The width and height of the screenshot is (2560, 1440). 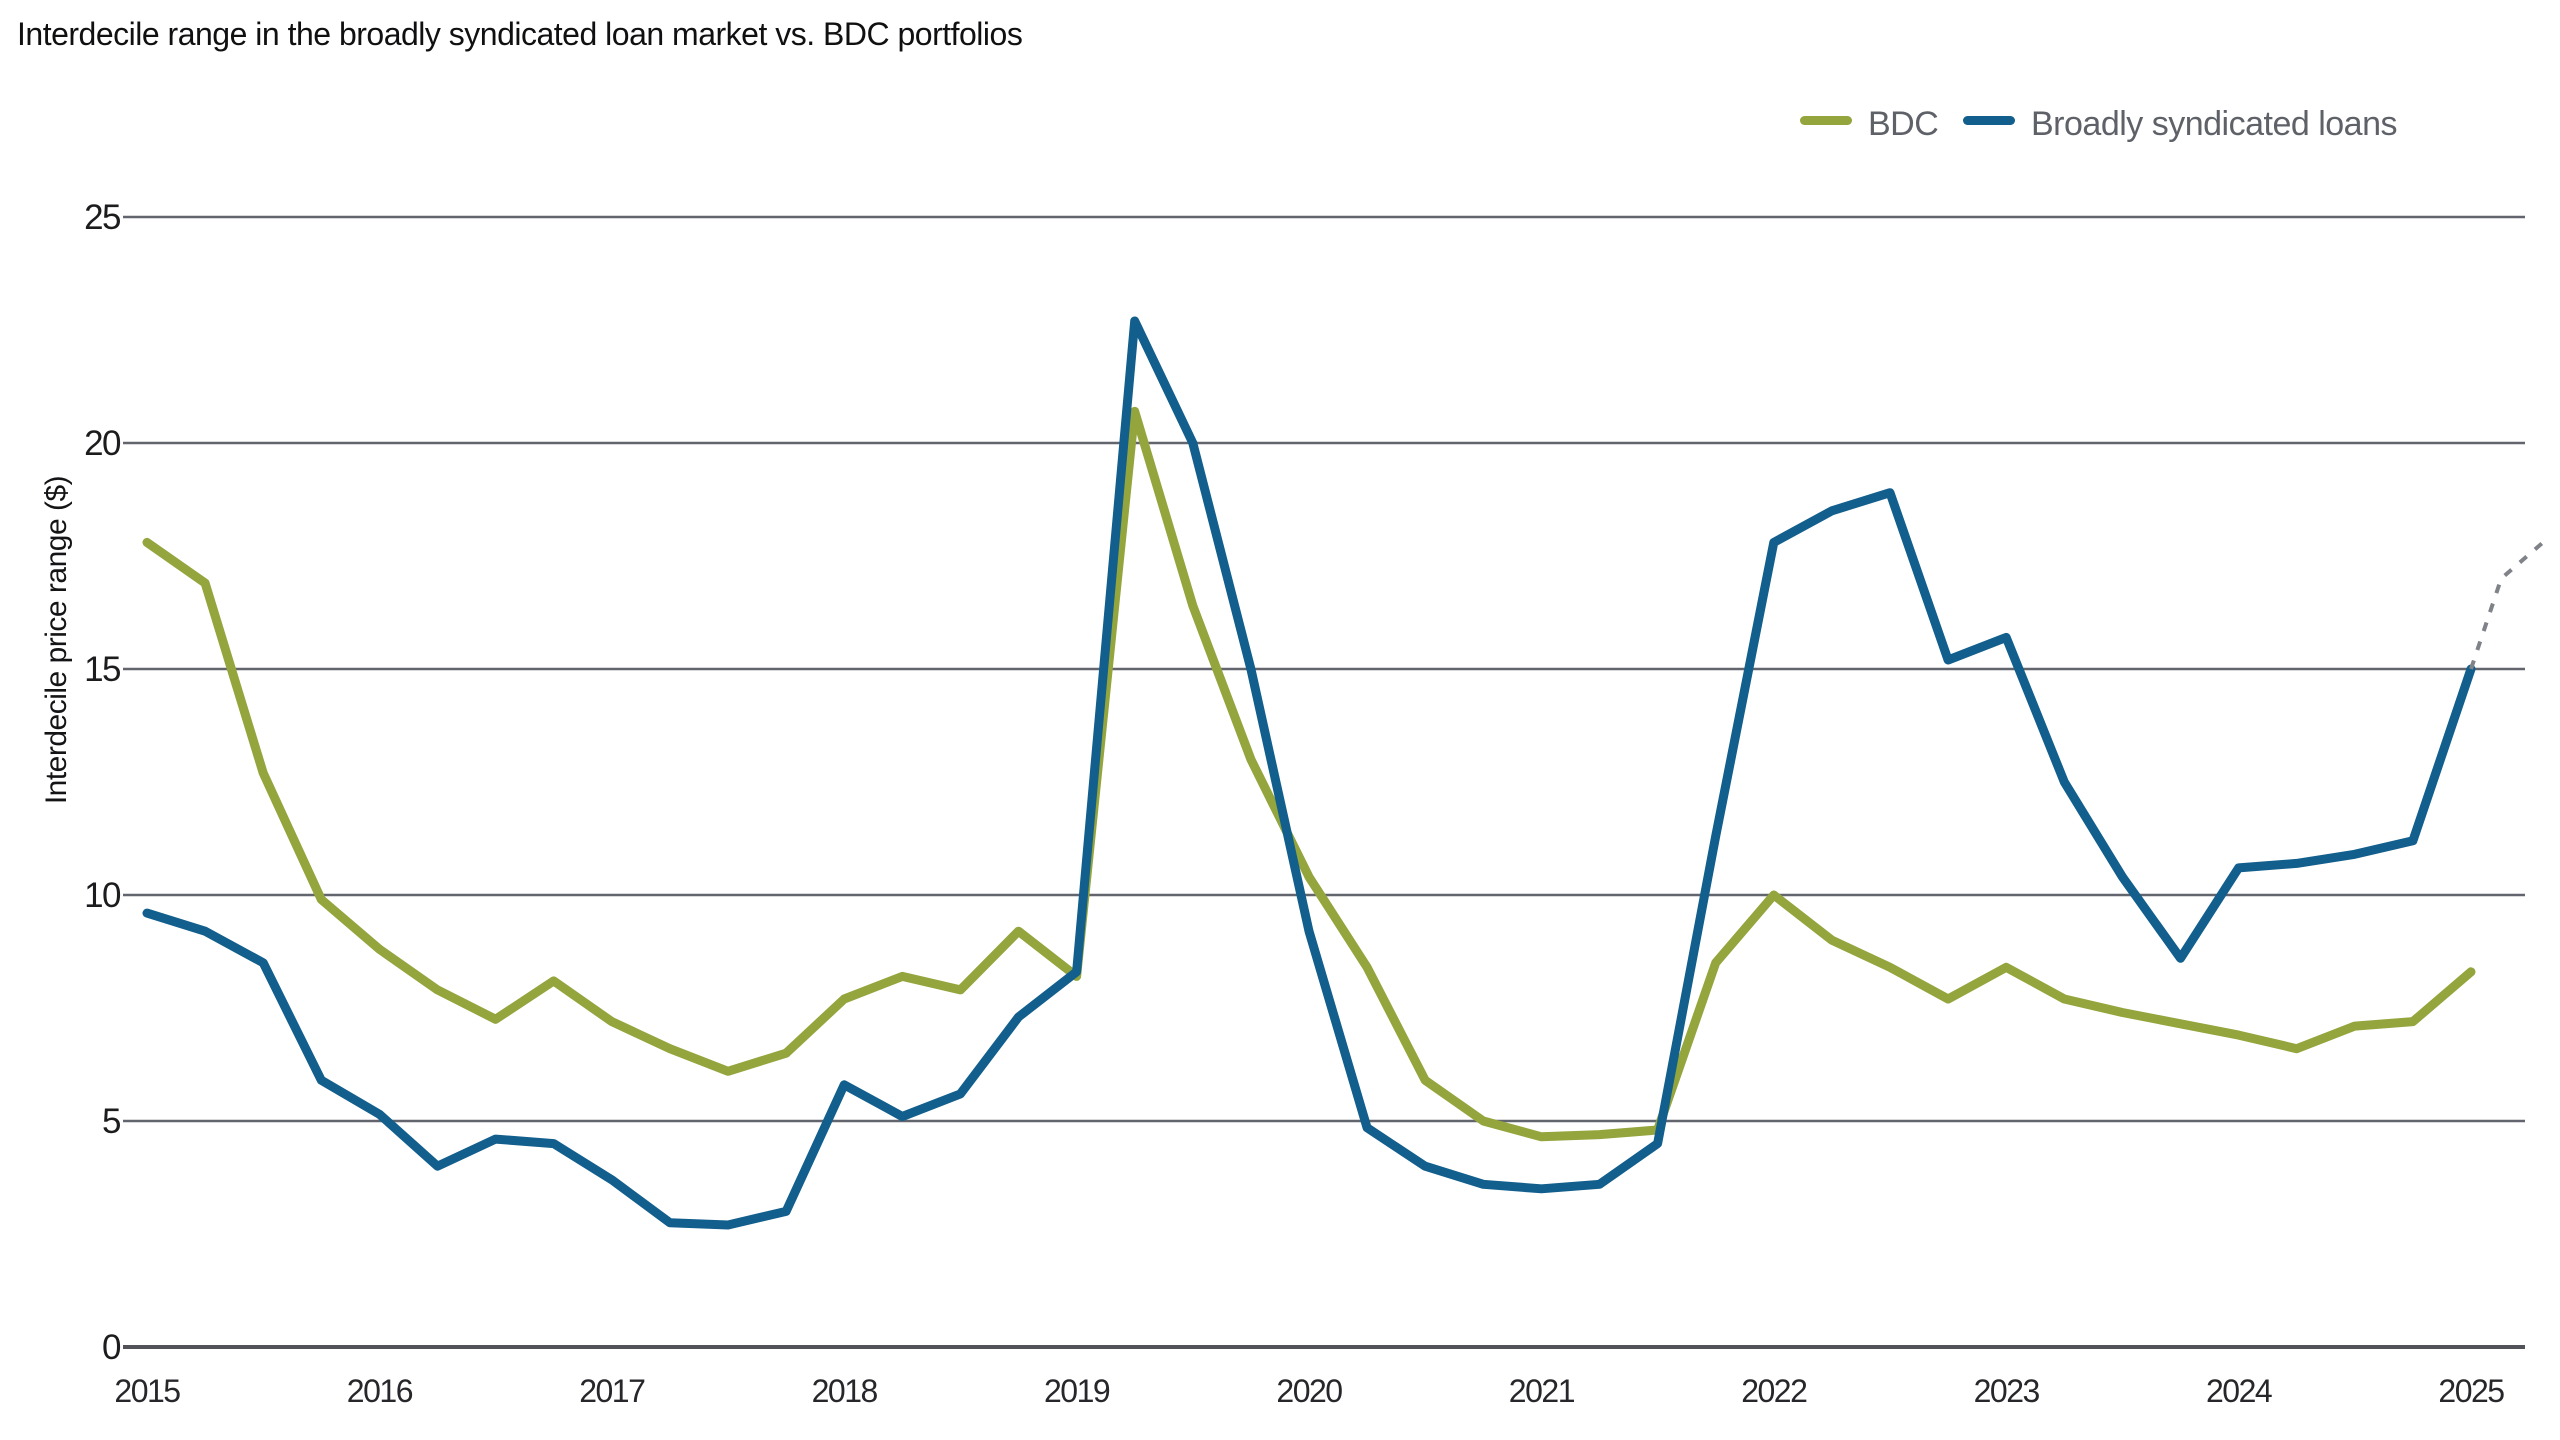 What do you see at coordinates (102, 669) in the screenshot?
I see `y-tick-label-15: 15` at bounding box center [102, 669].